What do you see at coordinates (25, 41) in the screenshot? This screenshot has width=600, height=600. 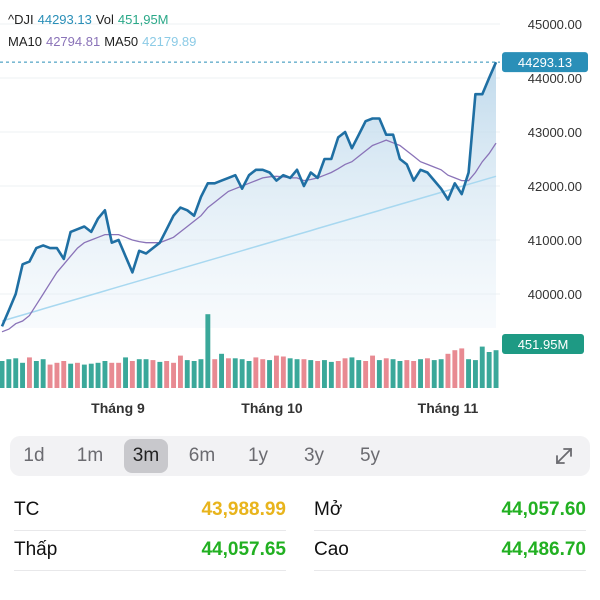 I see `legend-ma10-label: MA10` at bounding box center [25, 41].